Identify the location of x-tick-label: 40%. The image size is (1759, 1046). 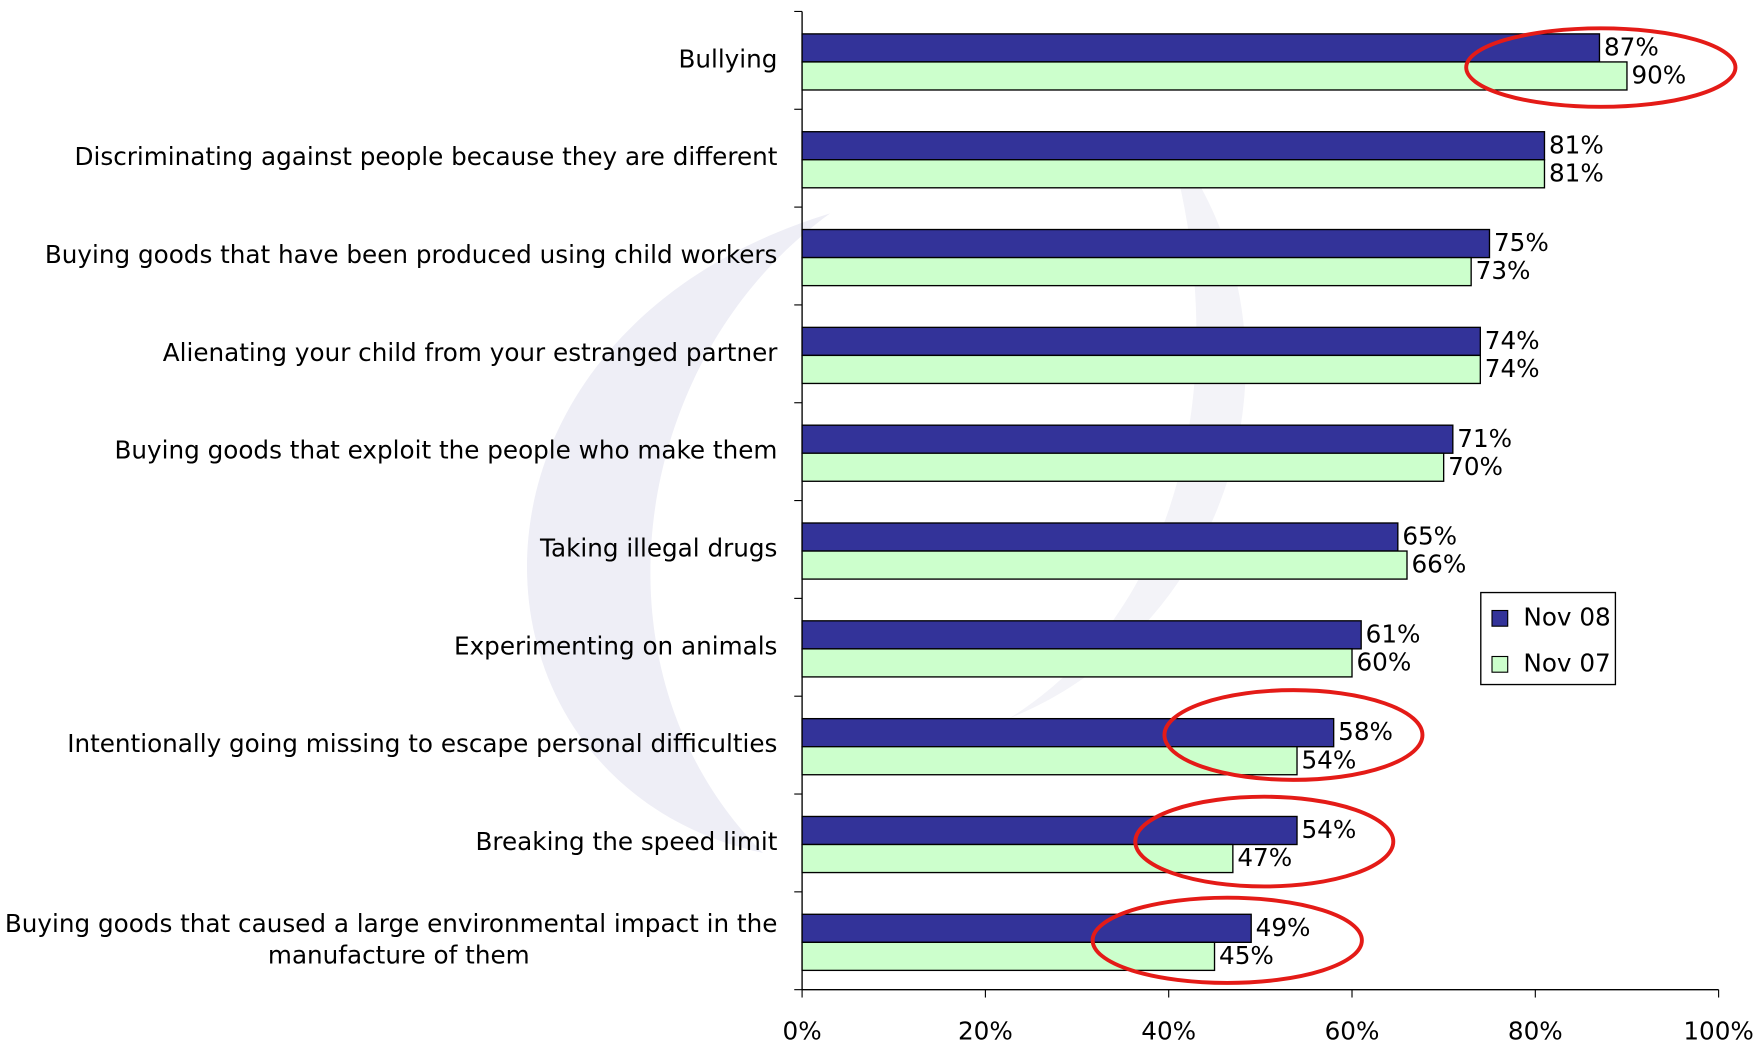
(1168, 1030).